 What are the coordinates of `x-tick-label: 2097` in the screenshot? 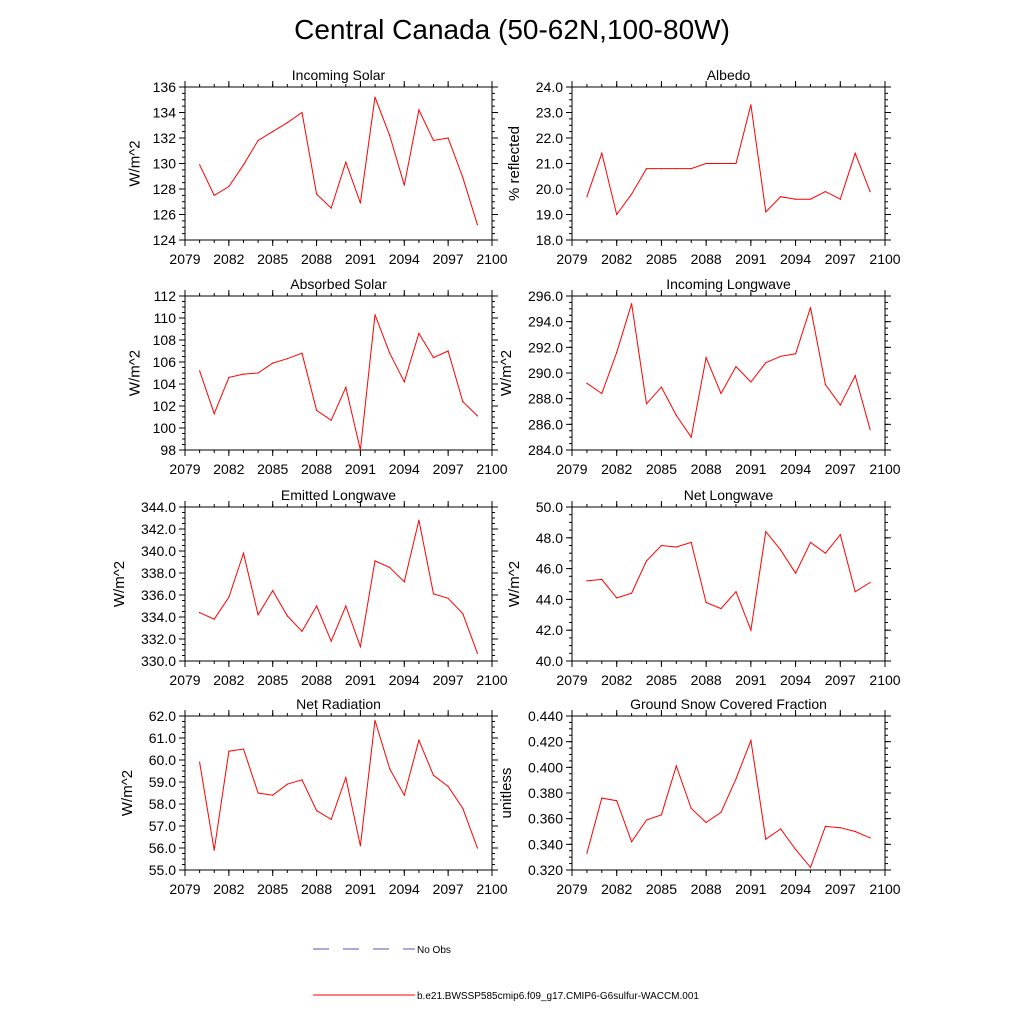 It's located at (840, 889).